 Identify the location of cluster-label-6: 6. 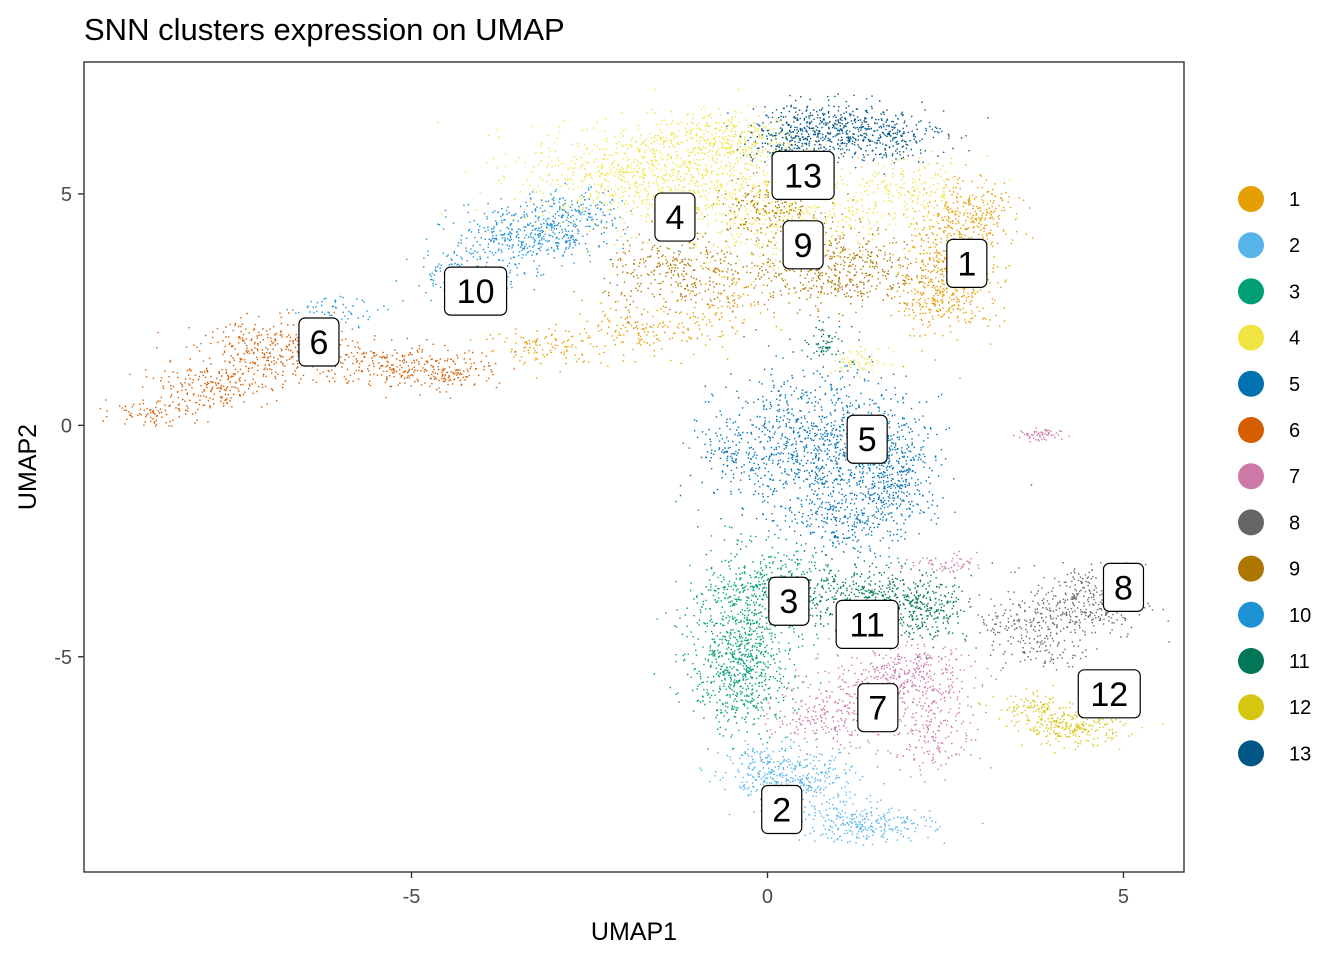
(319, 342).